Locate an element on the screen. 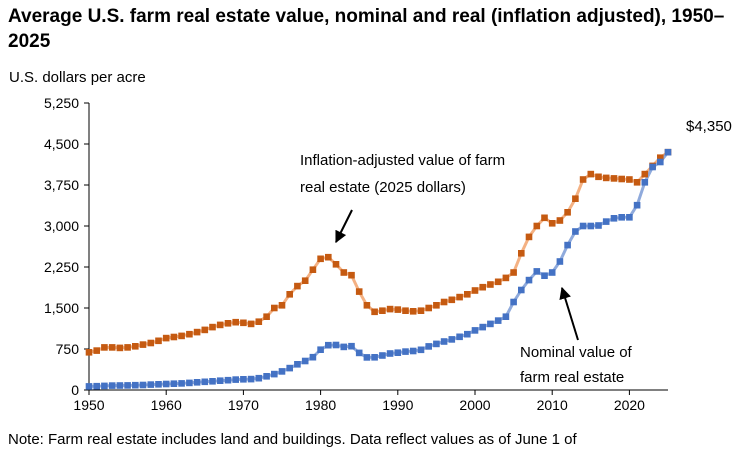 This screenshot has width=750, height=450. real-annotation-line1: Inflation-adjusted value of farm is located at coordinates (402, 160).